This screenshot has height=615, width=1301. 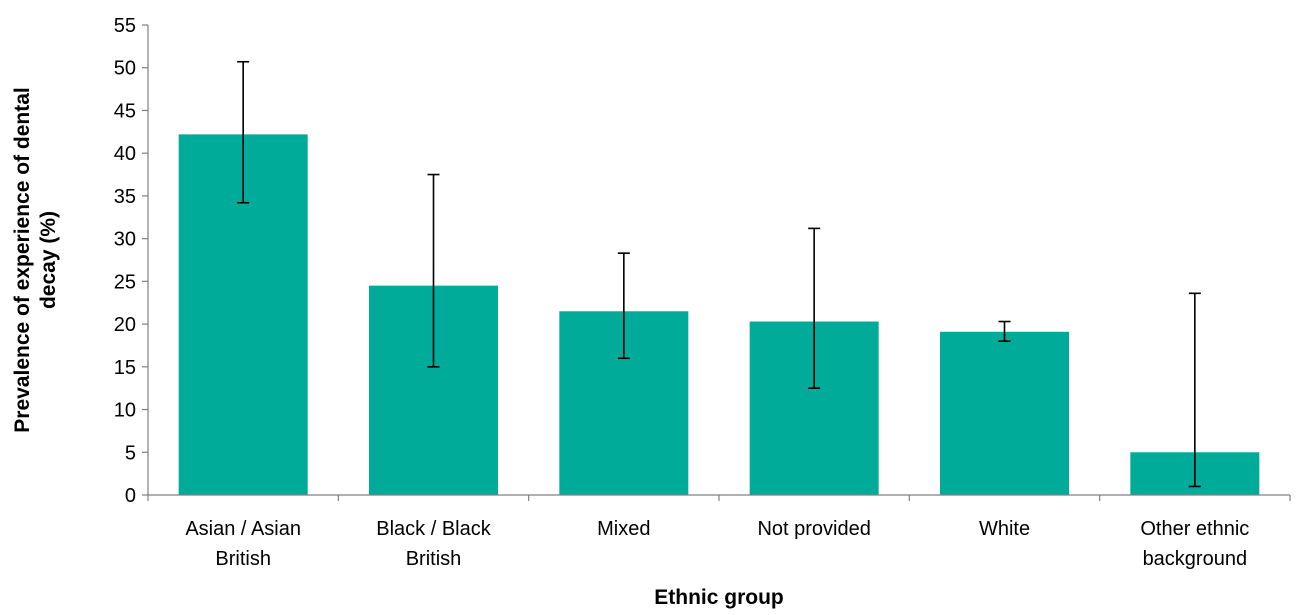 What do you see at coordinates (243, 529) in the screenshot?
I see `x-category-label: Asian / Asian` at bounding box center [243, 529].